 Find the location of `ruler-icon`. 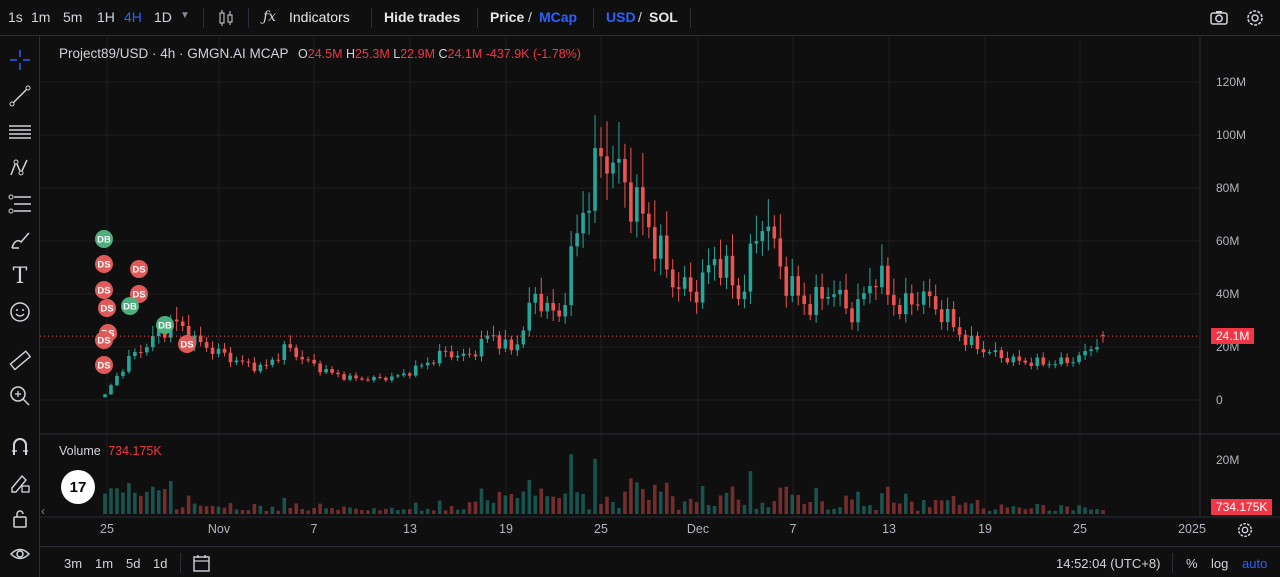

ruler-icon is located at coordinates (20, 360).